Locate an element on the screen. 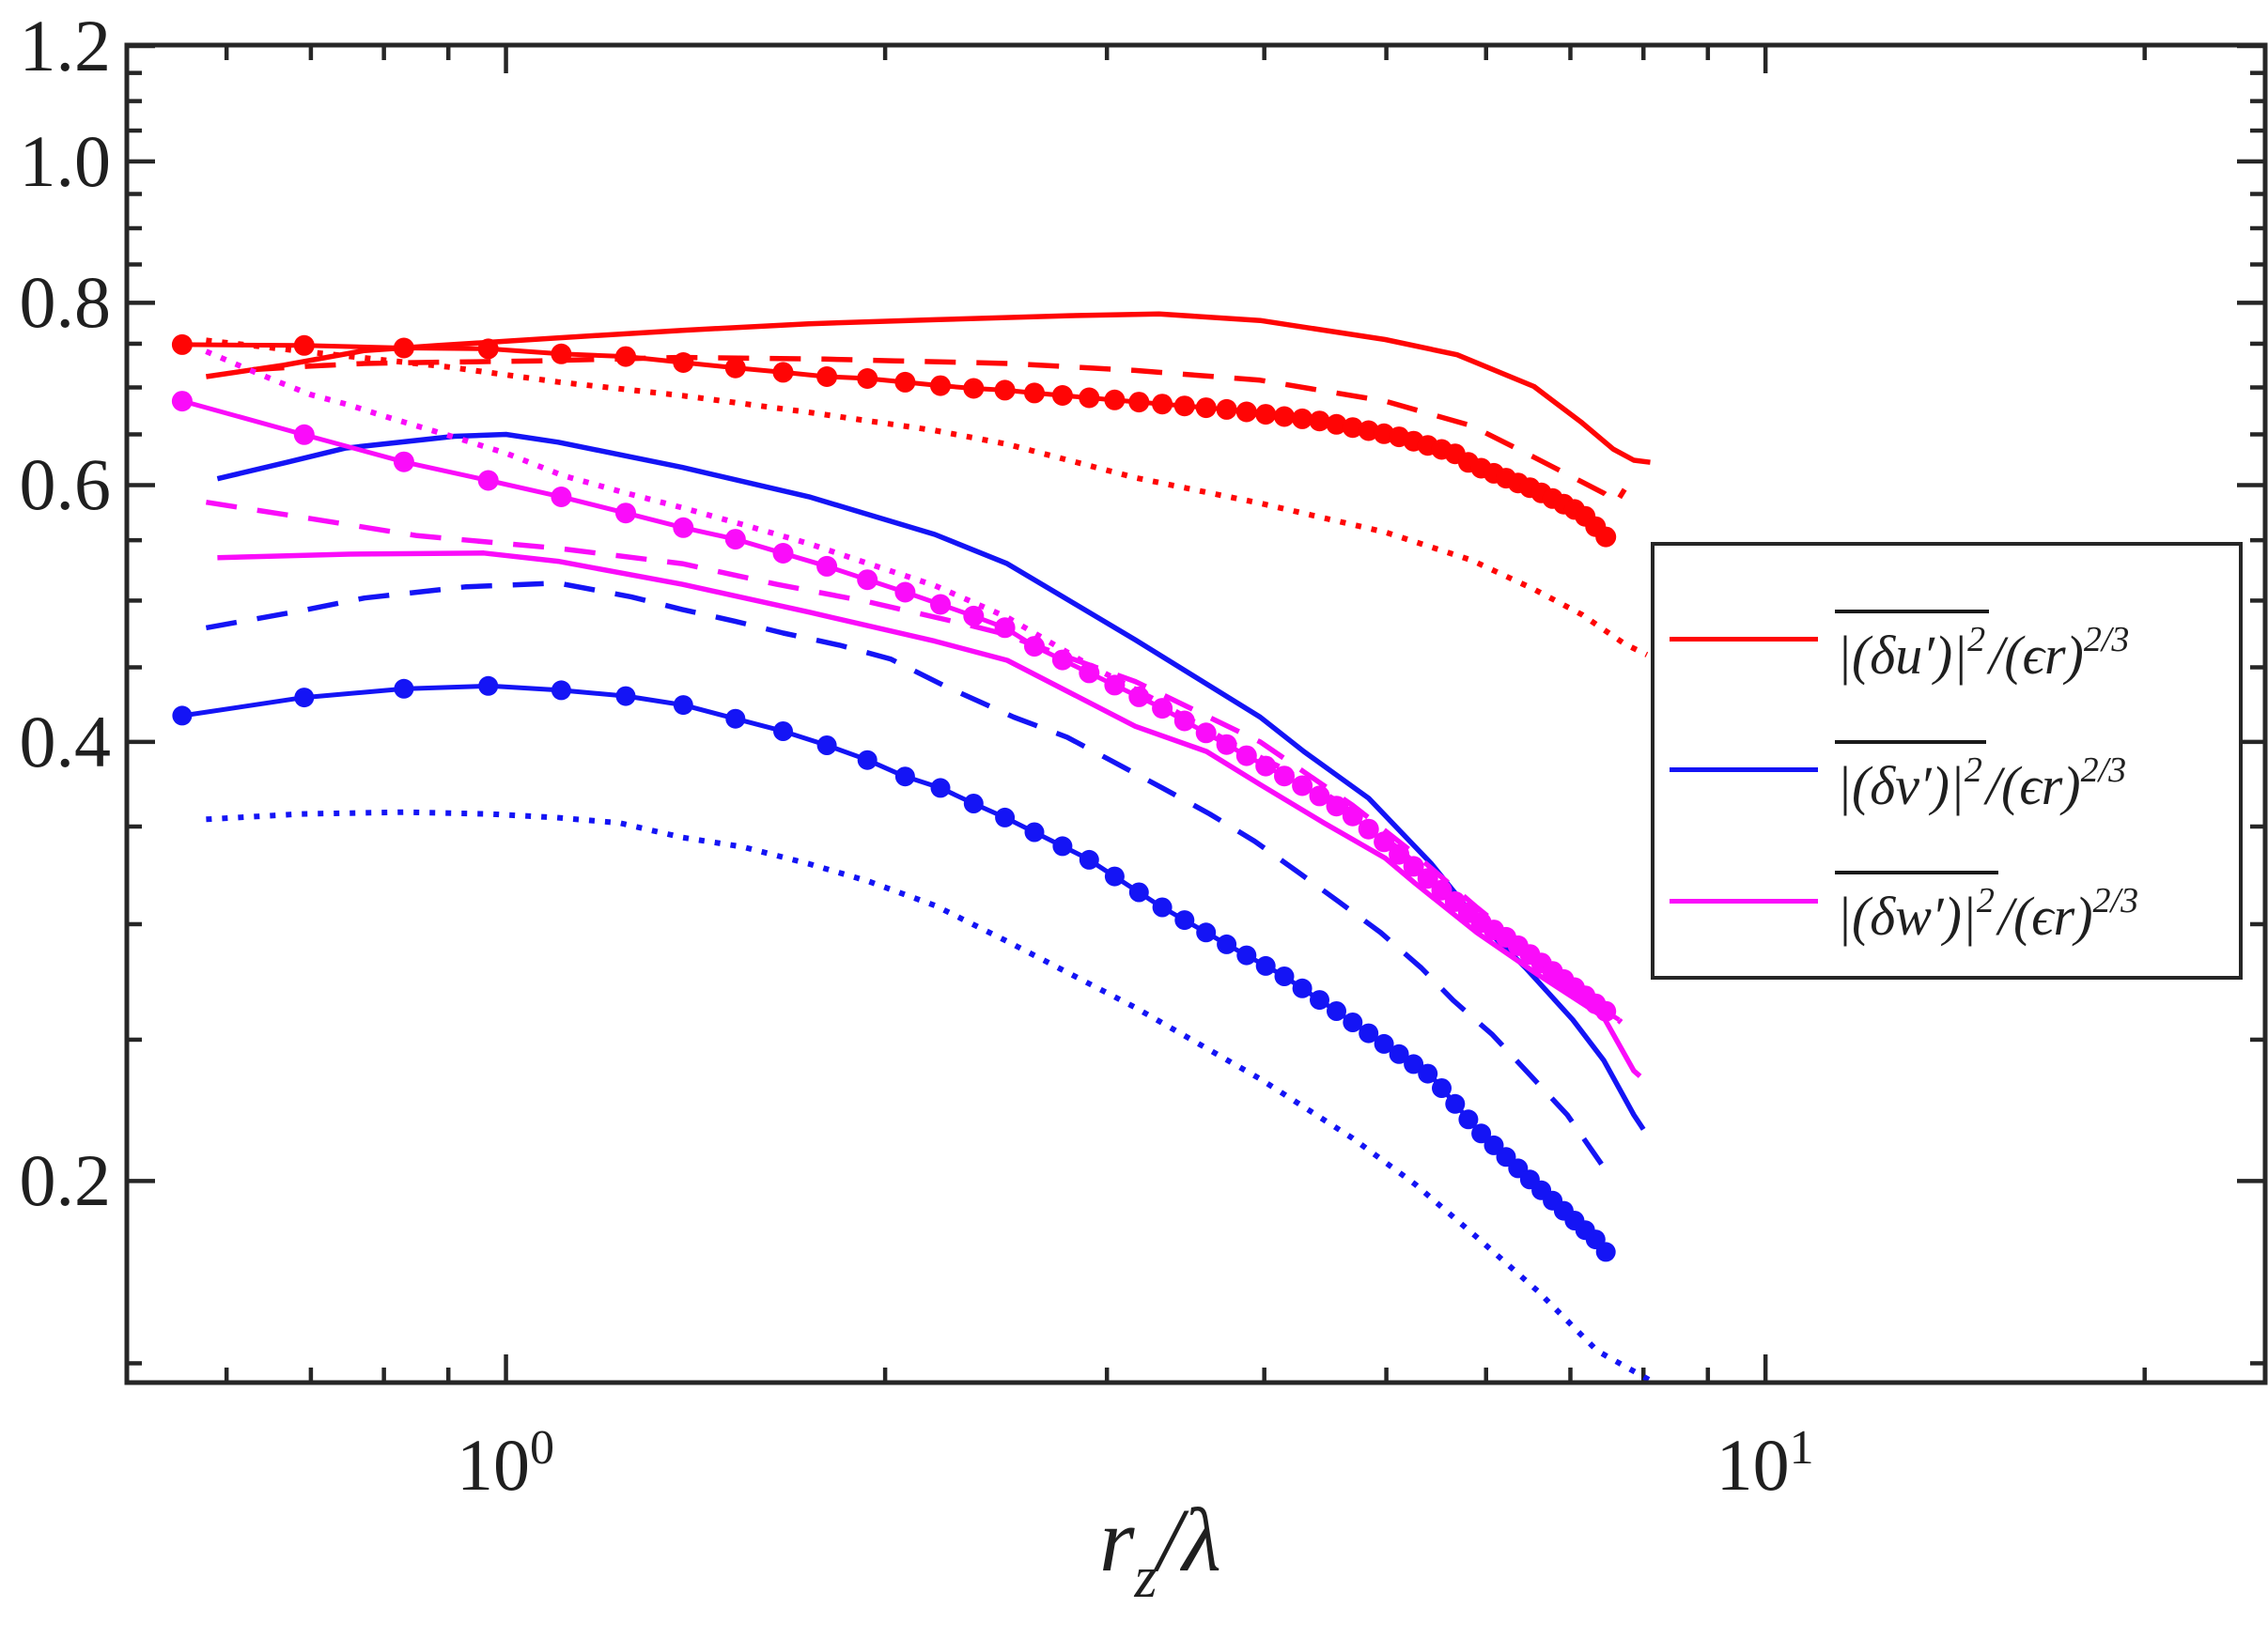 The width and height of the screenshot is (2268, 1639). series-du-solid is located at coordinates (928, 388).